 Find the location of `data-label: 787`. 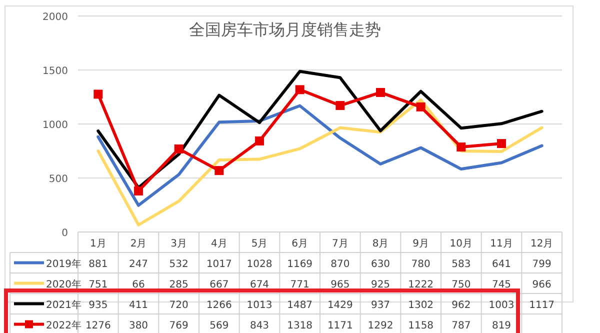

data-label: 787 is located at coordinates (461, 326).